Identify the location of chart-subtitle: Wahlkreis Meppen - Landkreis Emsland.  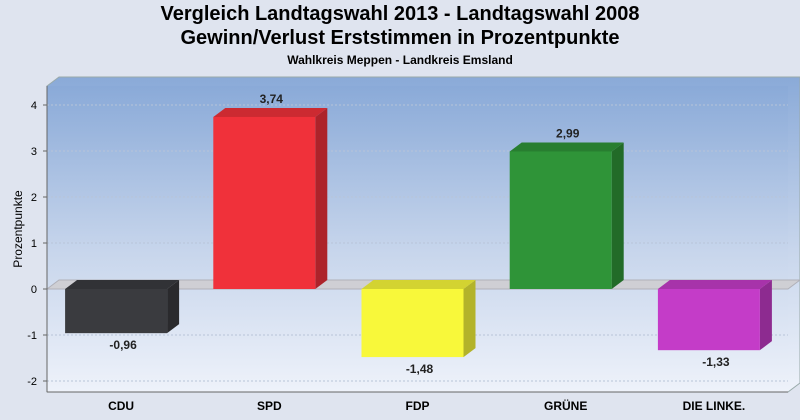
(400, 60).